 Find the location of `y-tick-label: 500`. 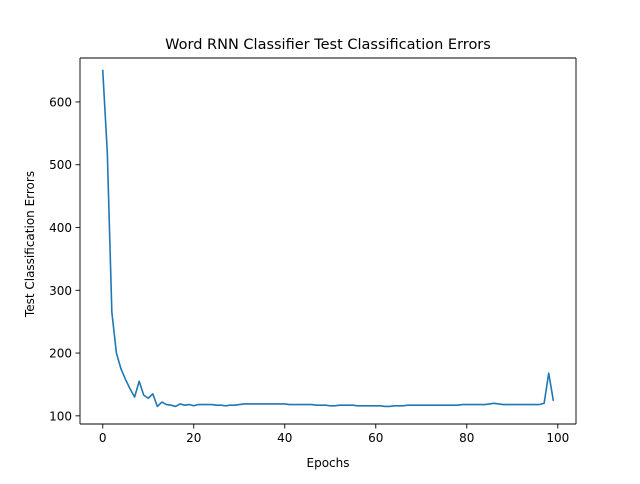

y-tick-label: 500 is located at coordinates (60, 165).